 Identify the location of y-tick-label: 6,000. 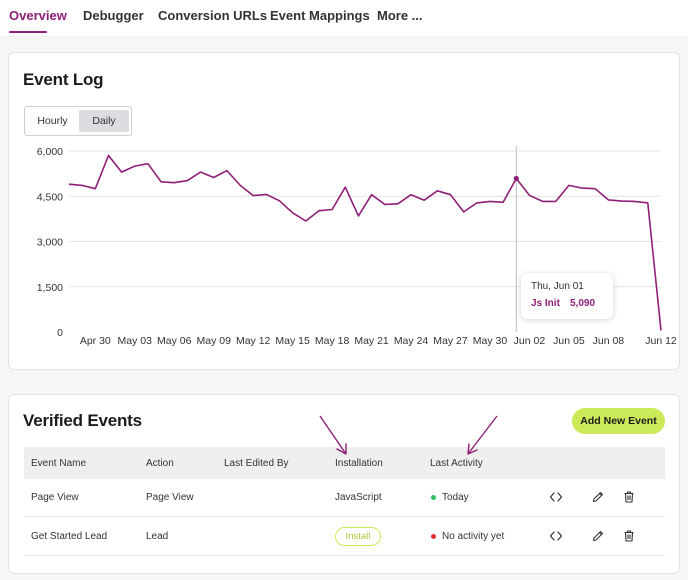
(50, 152).